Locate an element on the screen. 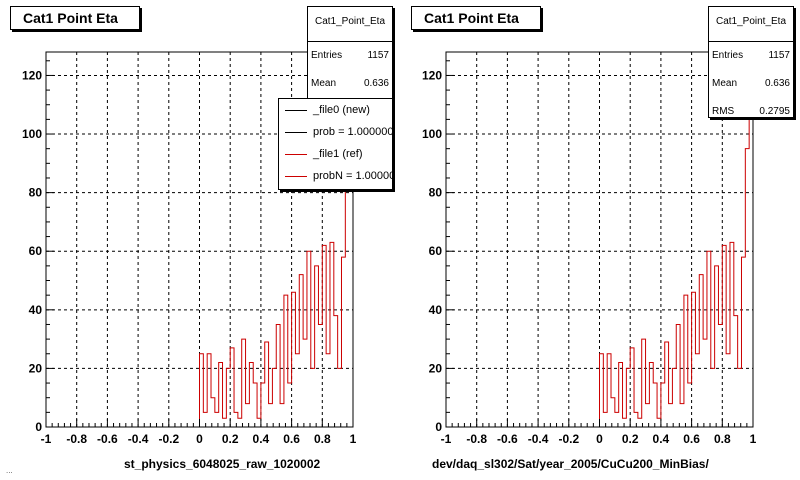 This screenshot has width=800, height=480. left-x-tick-label: 0.2 is located at coordinates (230, 439).